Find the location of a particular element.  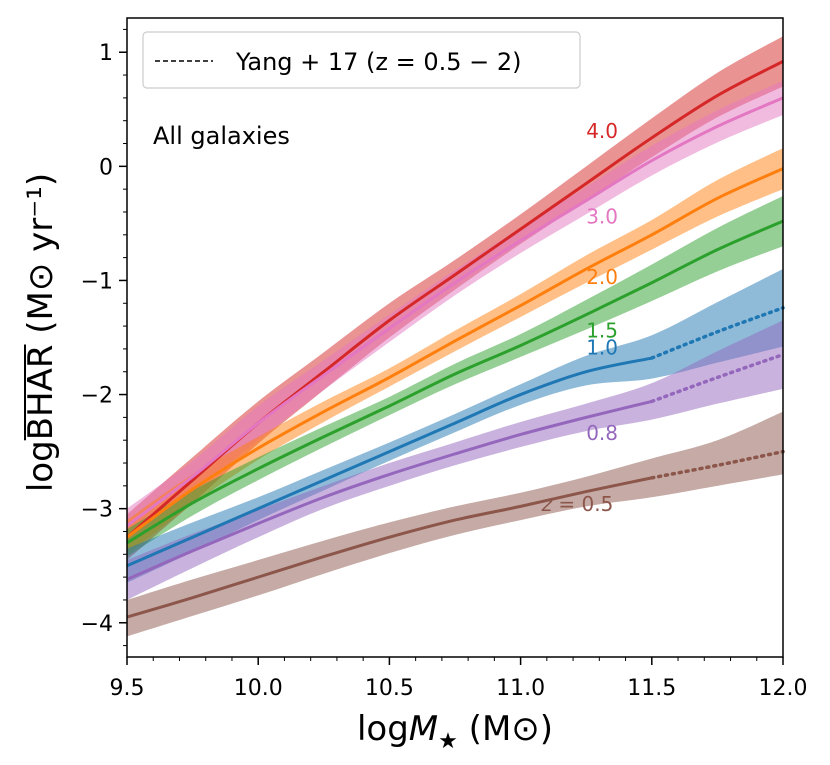

legend-label-yang17: Yang + 17 (z = 0.5 − 2) is located at coordinates (378, 62).